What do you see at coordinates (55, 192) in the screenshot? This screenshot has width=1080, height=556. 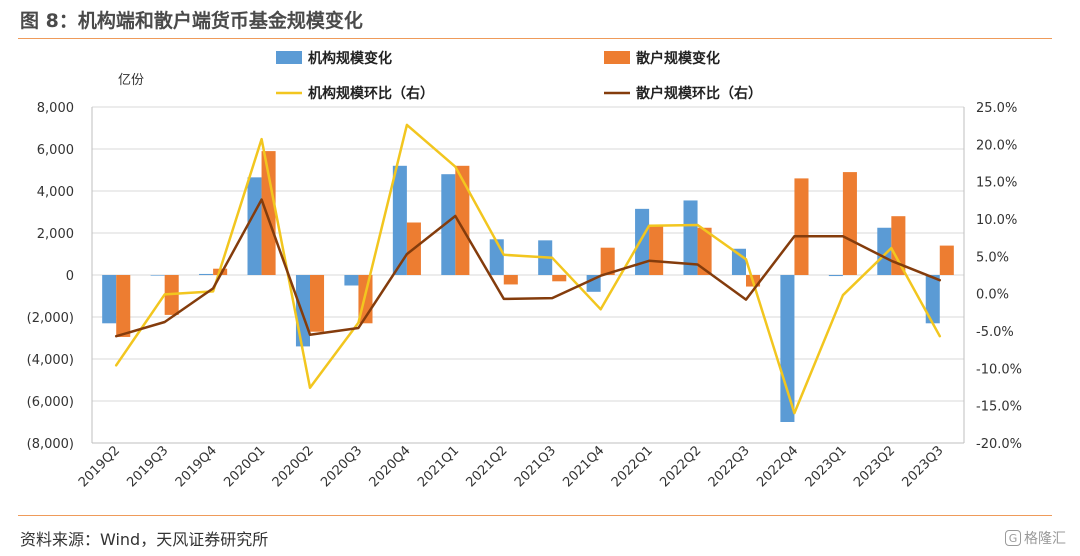 I see `left-tick-label: 4,000` at bounding box center [55, 192].